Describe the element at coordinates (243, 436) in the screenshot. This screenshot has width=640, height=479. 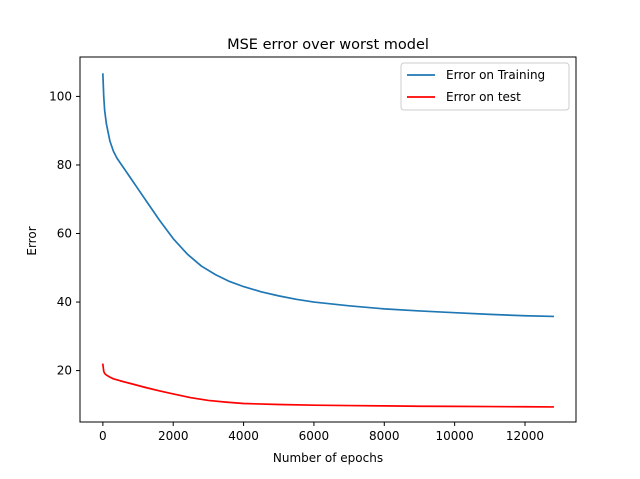
I see `x-tick-label: 4000` at that location.